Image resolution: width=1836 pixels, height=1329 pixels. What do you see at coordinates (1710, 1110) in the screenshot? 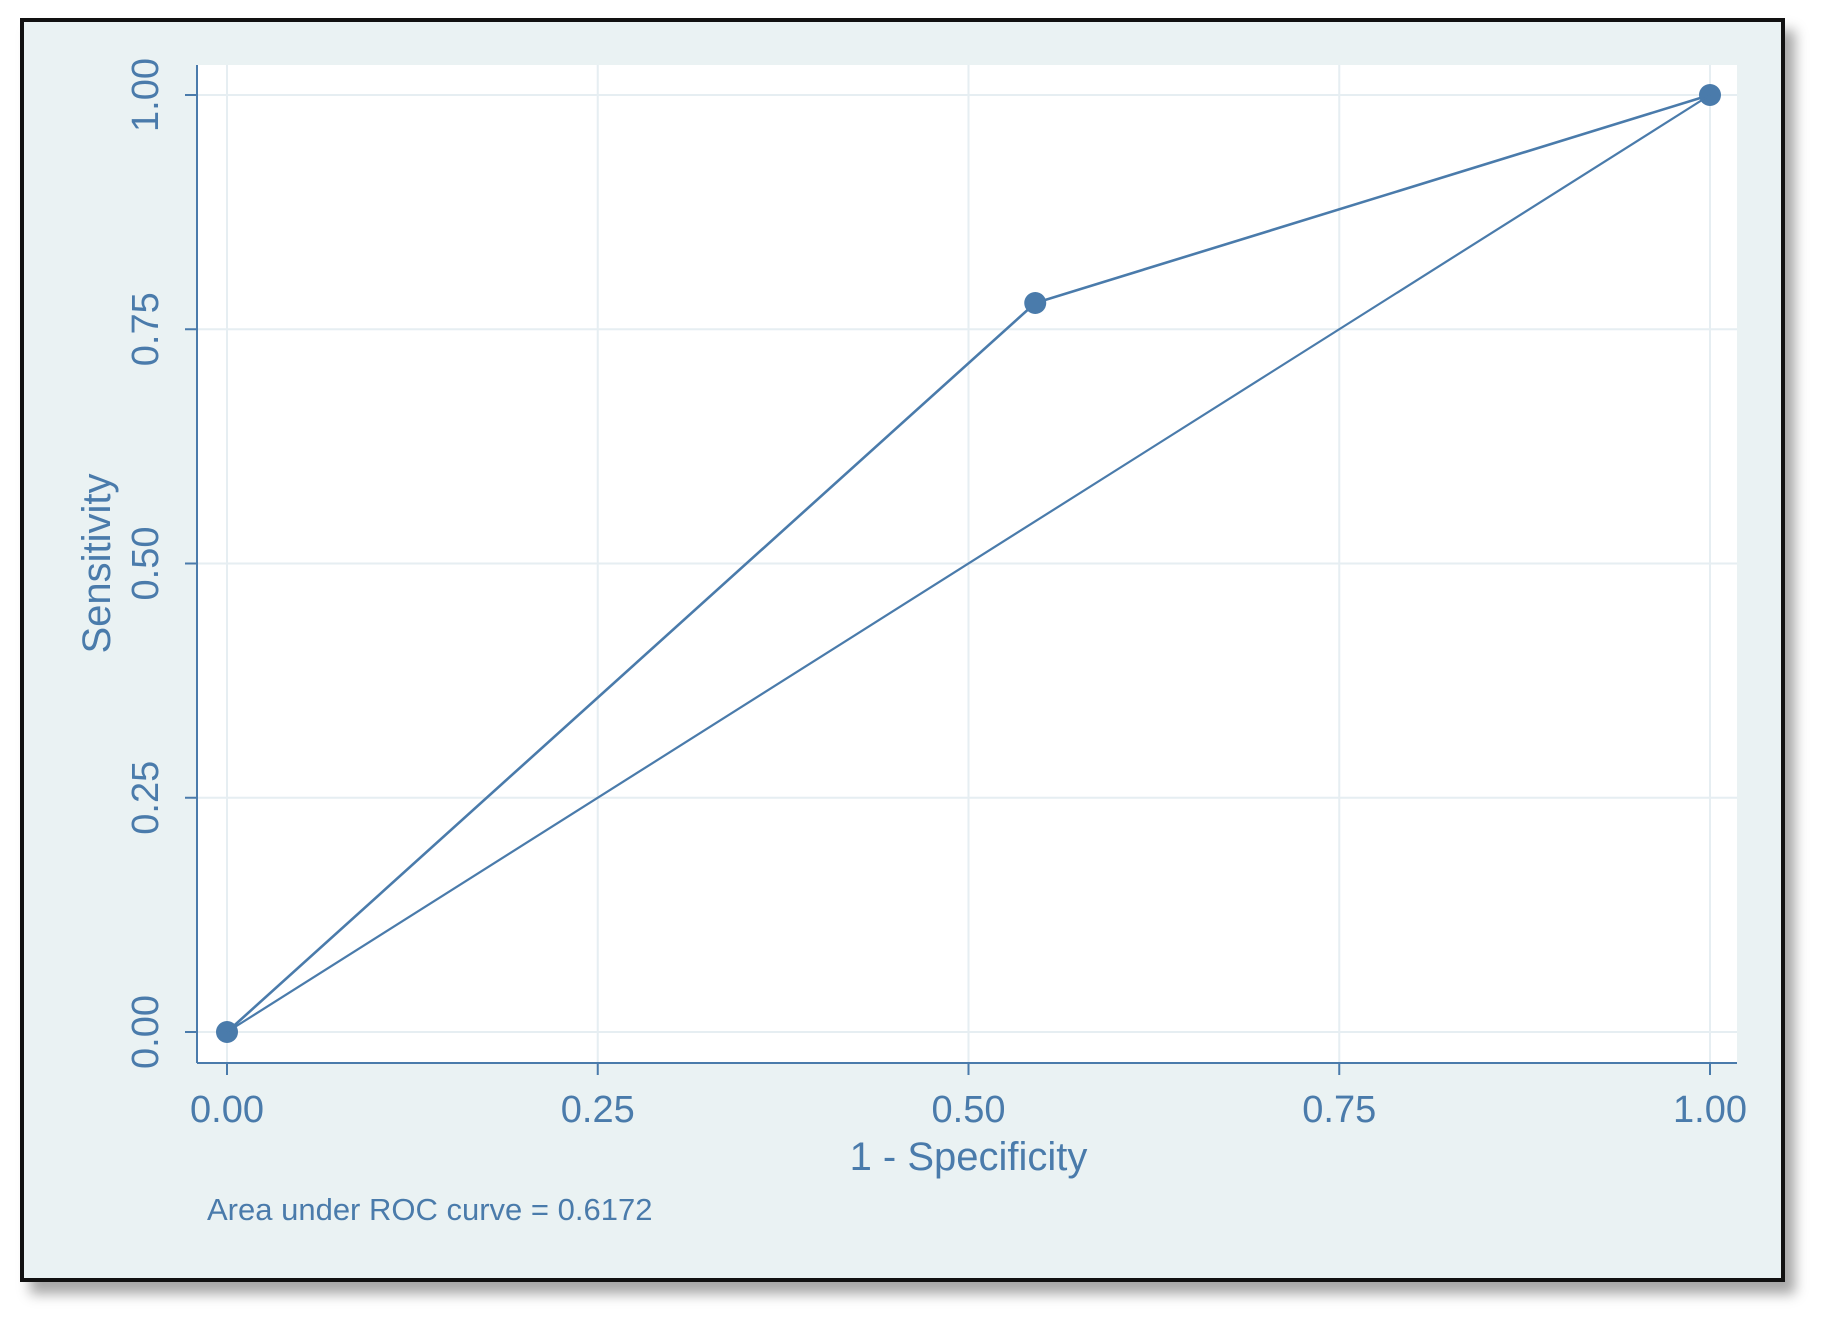
I see `x-tick-label: 1.00` at bounding box center [1710, 1110].